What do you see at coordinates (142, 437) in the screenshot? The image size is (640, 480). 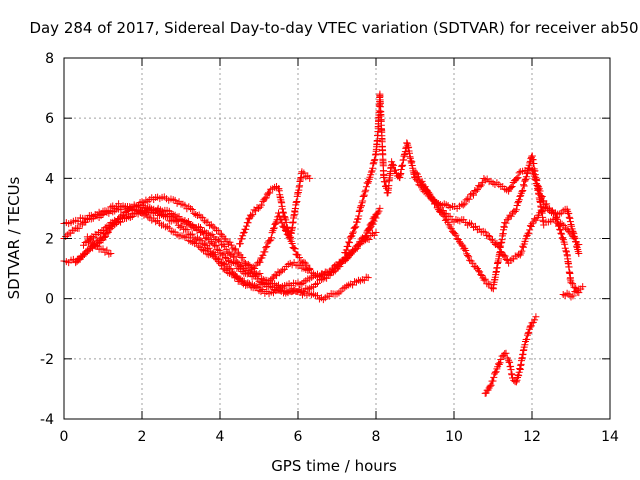 I see `x-tick-label: 2` at bounding box center [142, 437].